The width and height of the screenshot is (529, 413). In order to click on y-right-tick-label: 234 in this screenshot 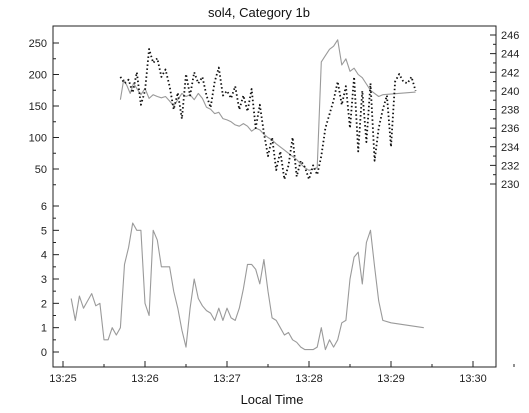, I will do `click(510, 148)`.